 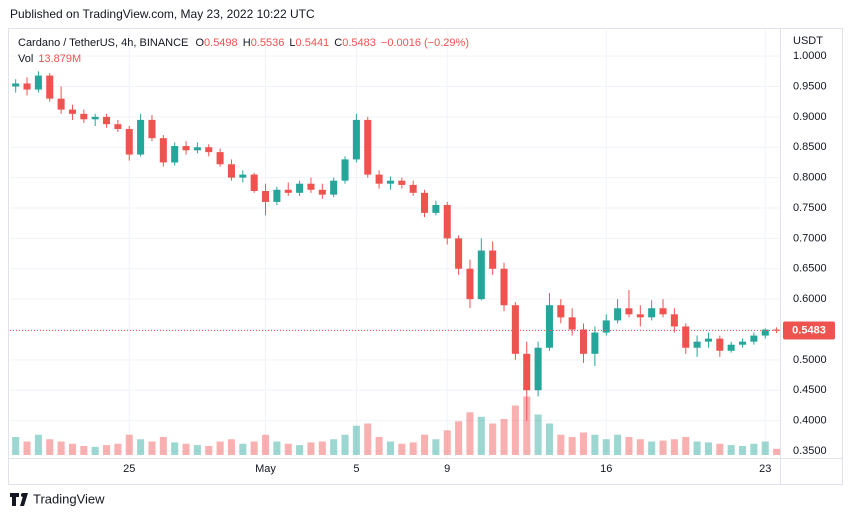 I want to click on legend-c: C, so click(x=338, y=43).